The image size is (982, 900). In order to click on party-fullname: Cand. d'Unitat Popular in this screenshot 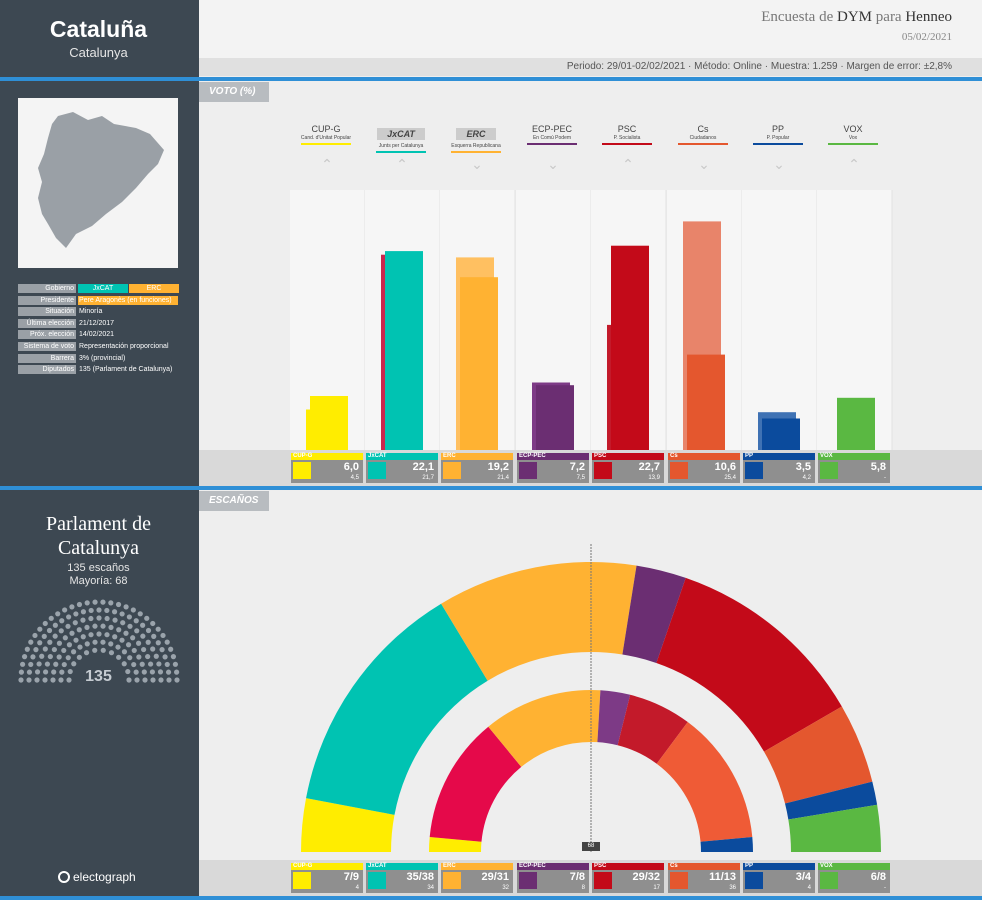, I will do `click(326, 138)`.